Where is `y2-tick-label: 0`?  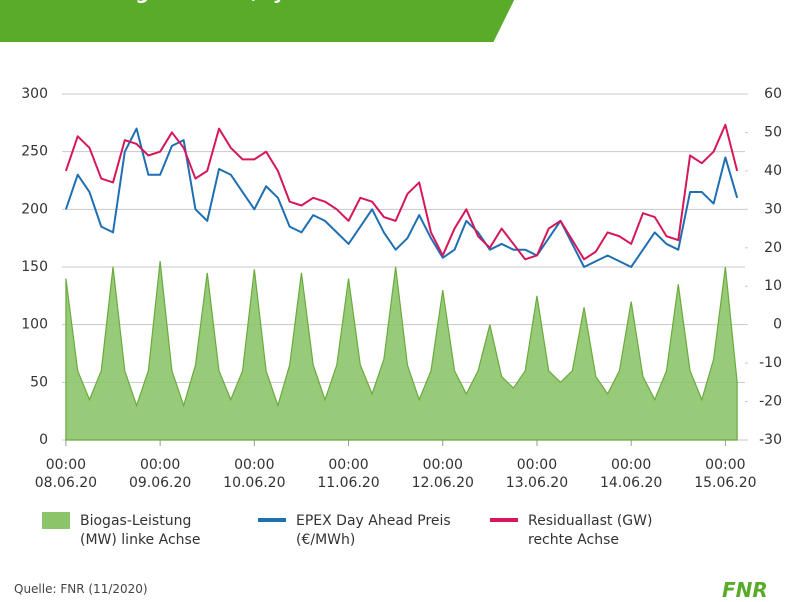 y2-tick-label: 0 is located at coordinates (777, 325).